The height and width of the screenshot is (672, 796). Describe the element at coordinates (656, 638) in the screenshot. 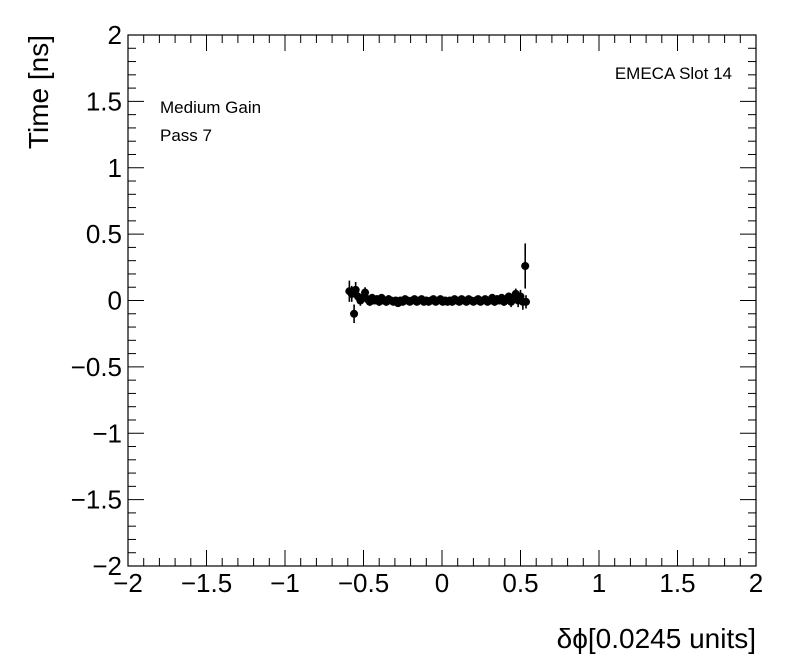

I see `x-axis-title: δϕ[0.0245 units]` at that location.